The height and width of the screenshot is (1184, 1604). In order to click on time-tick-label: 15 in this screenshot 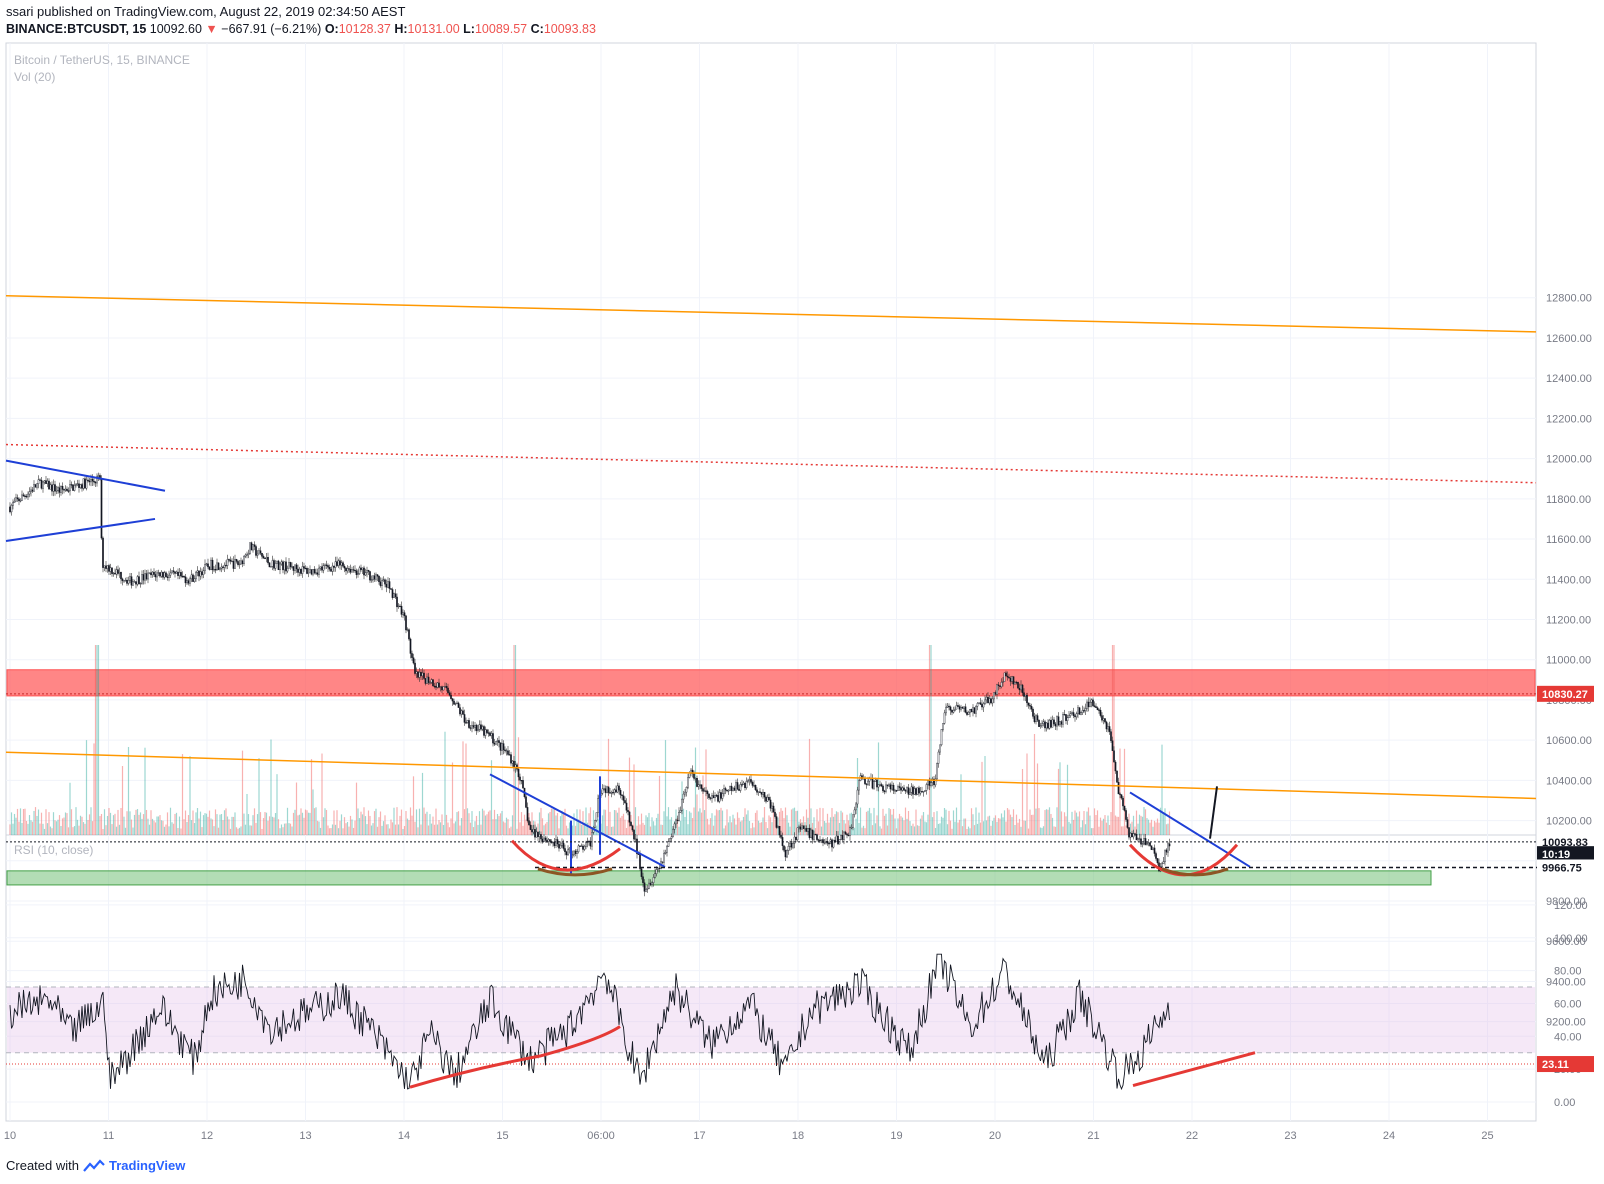, I will do `click(502, 1136)`.